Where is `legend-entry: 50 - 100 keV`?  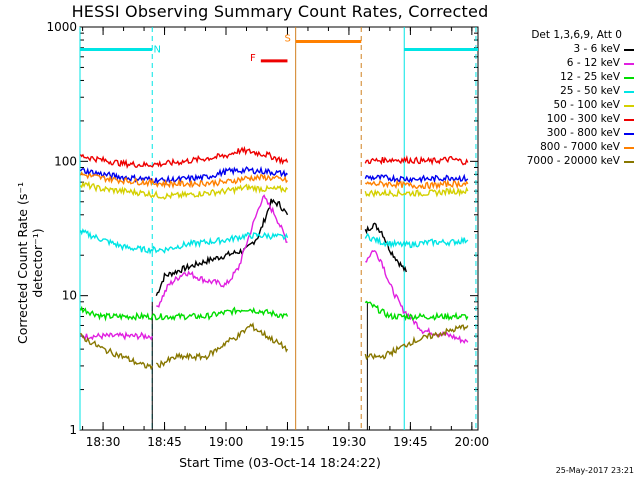
legend-entry: 50 - 100 keV is located at coordinates (561, 105).